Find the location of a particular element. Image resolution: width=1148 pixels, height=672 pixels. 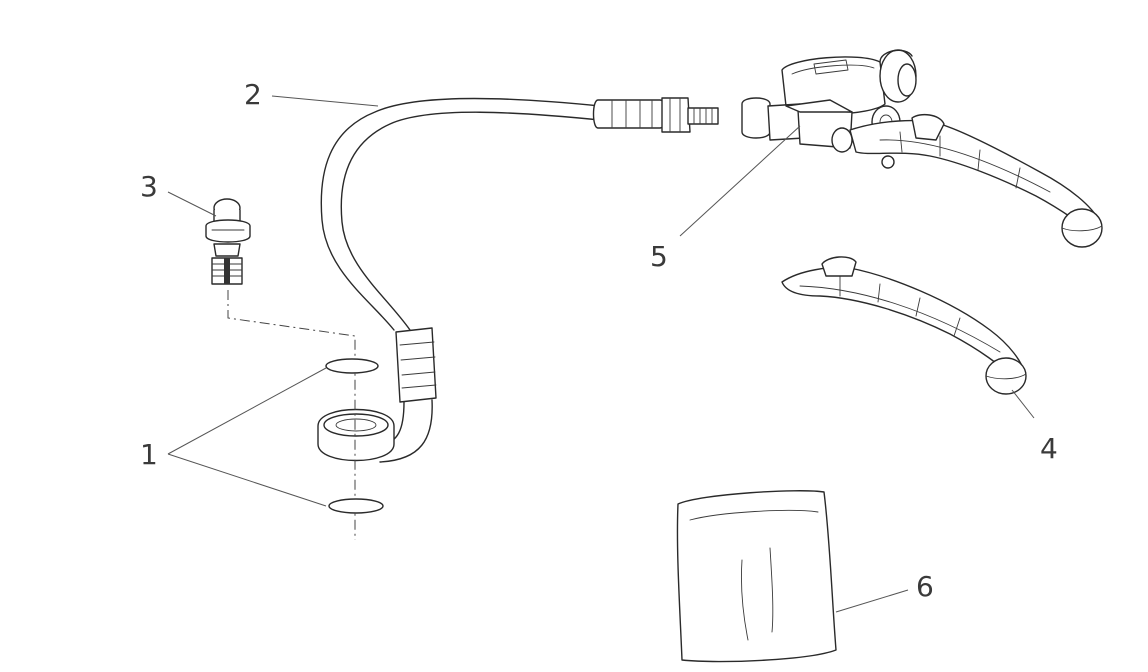

assembly-axis-line is located at coordinates (291, 415).